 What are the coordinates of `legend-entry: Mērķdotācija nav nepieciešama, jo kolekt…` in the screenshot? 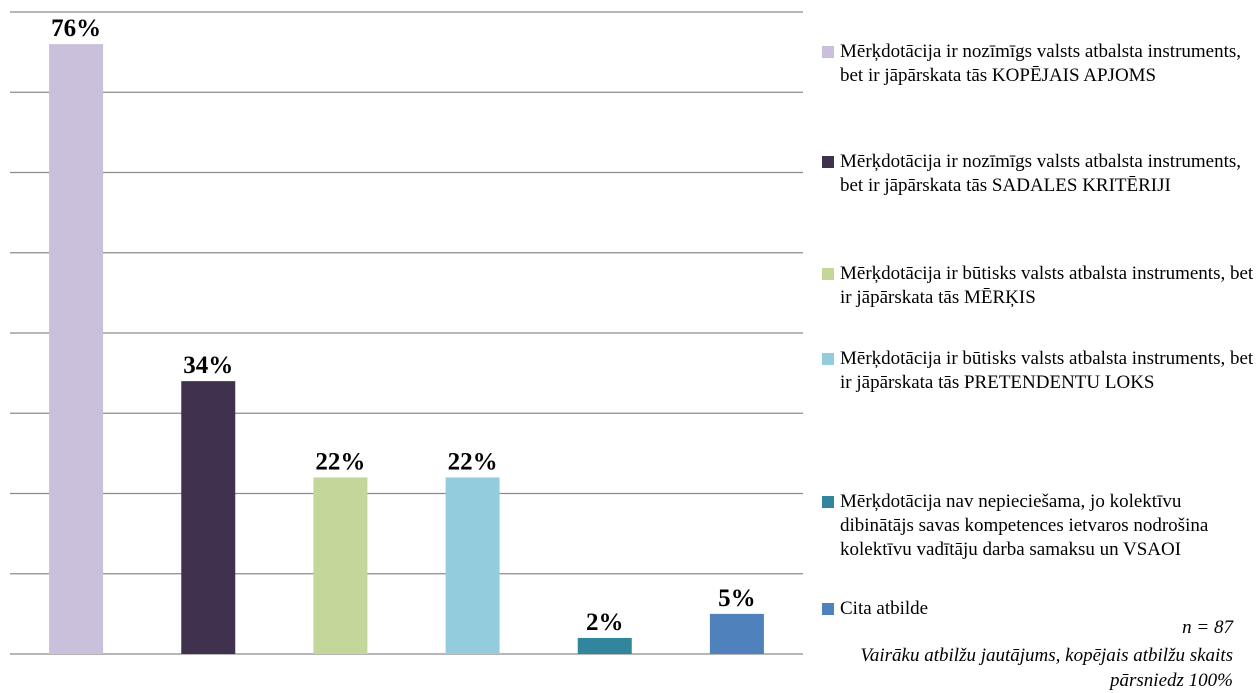 It's located at (1040, 526).